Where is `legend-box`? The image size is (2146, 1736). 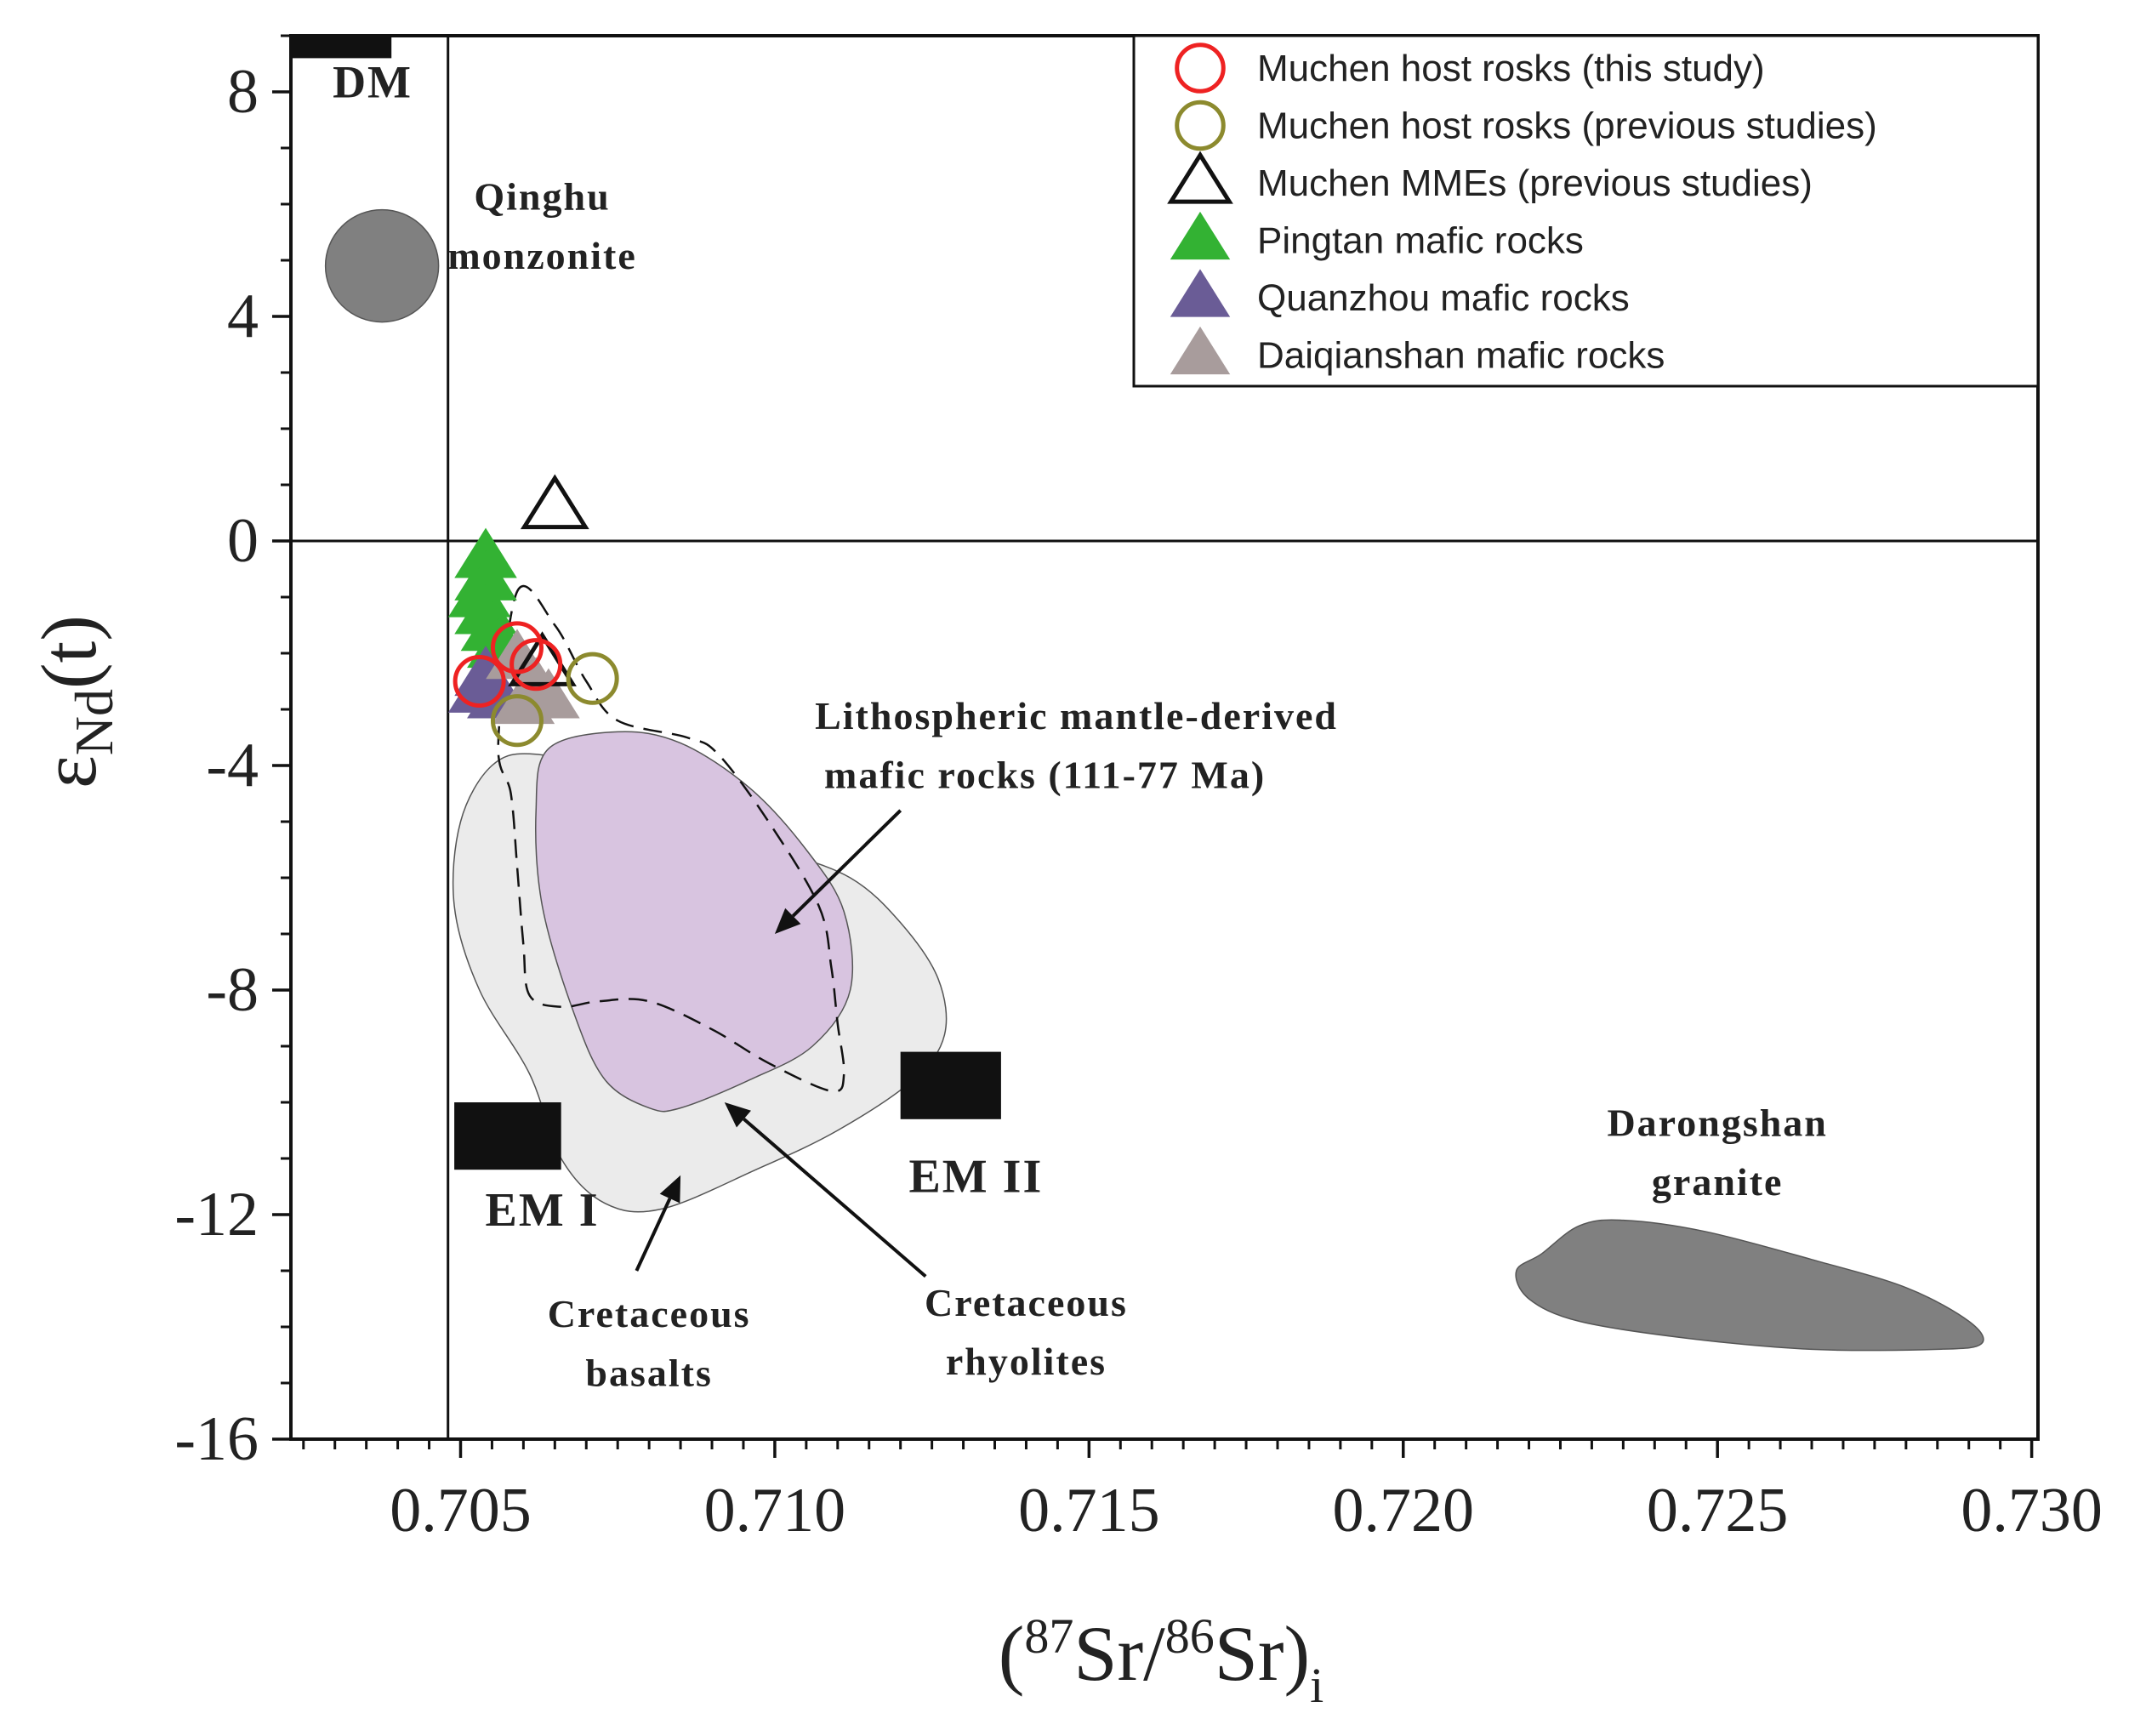 legend-box is located at coordinates (1586, 211).